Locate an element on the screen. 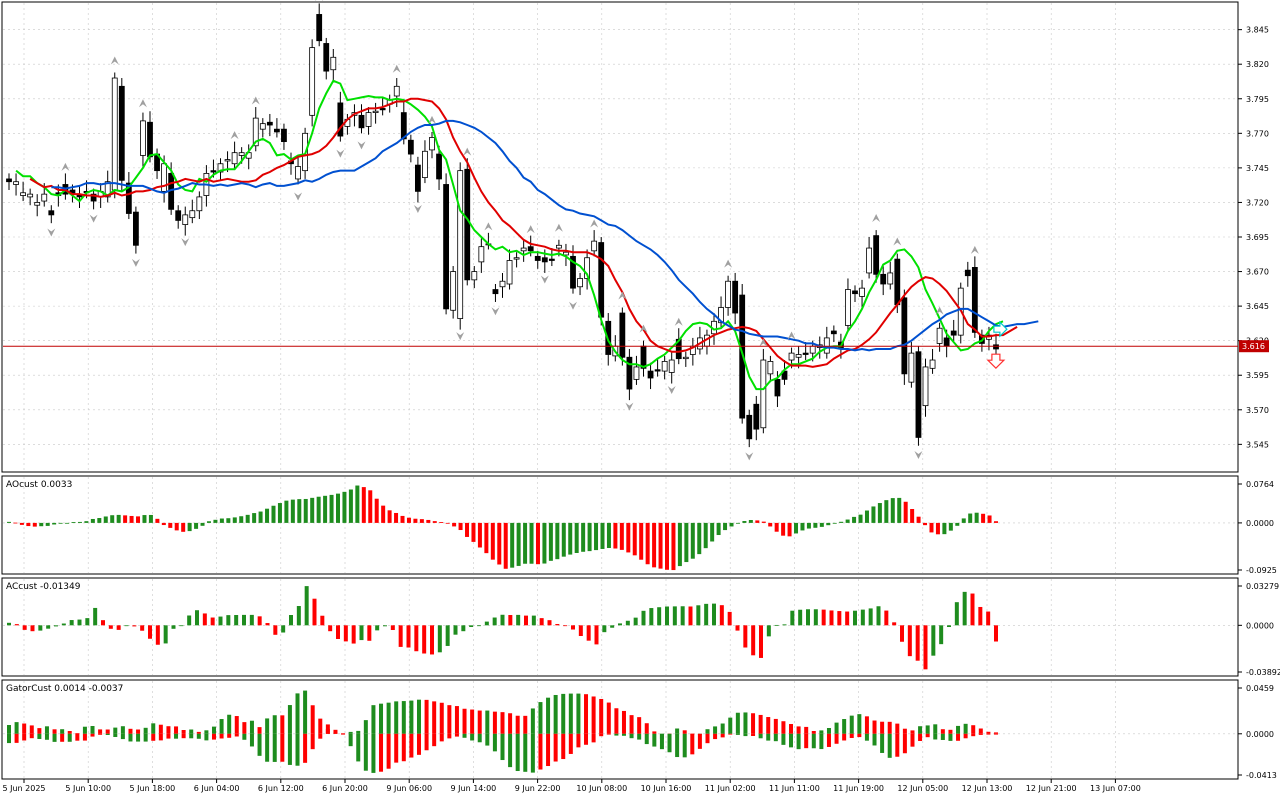 The width and height of the screenshot is (1280, 800). y-tick-label: 3.595 is located at coordinates (1257, 375).